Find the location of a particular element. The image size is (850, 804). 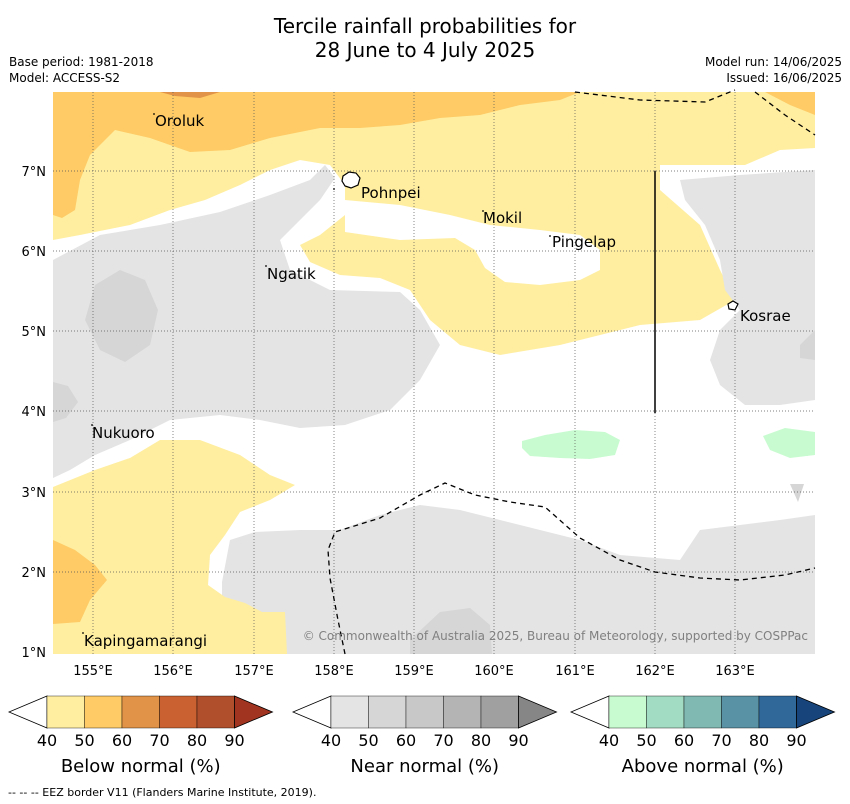

lat-tick: 4°N is located at coordinates (34, 412).